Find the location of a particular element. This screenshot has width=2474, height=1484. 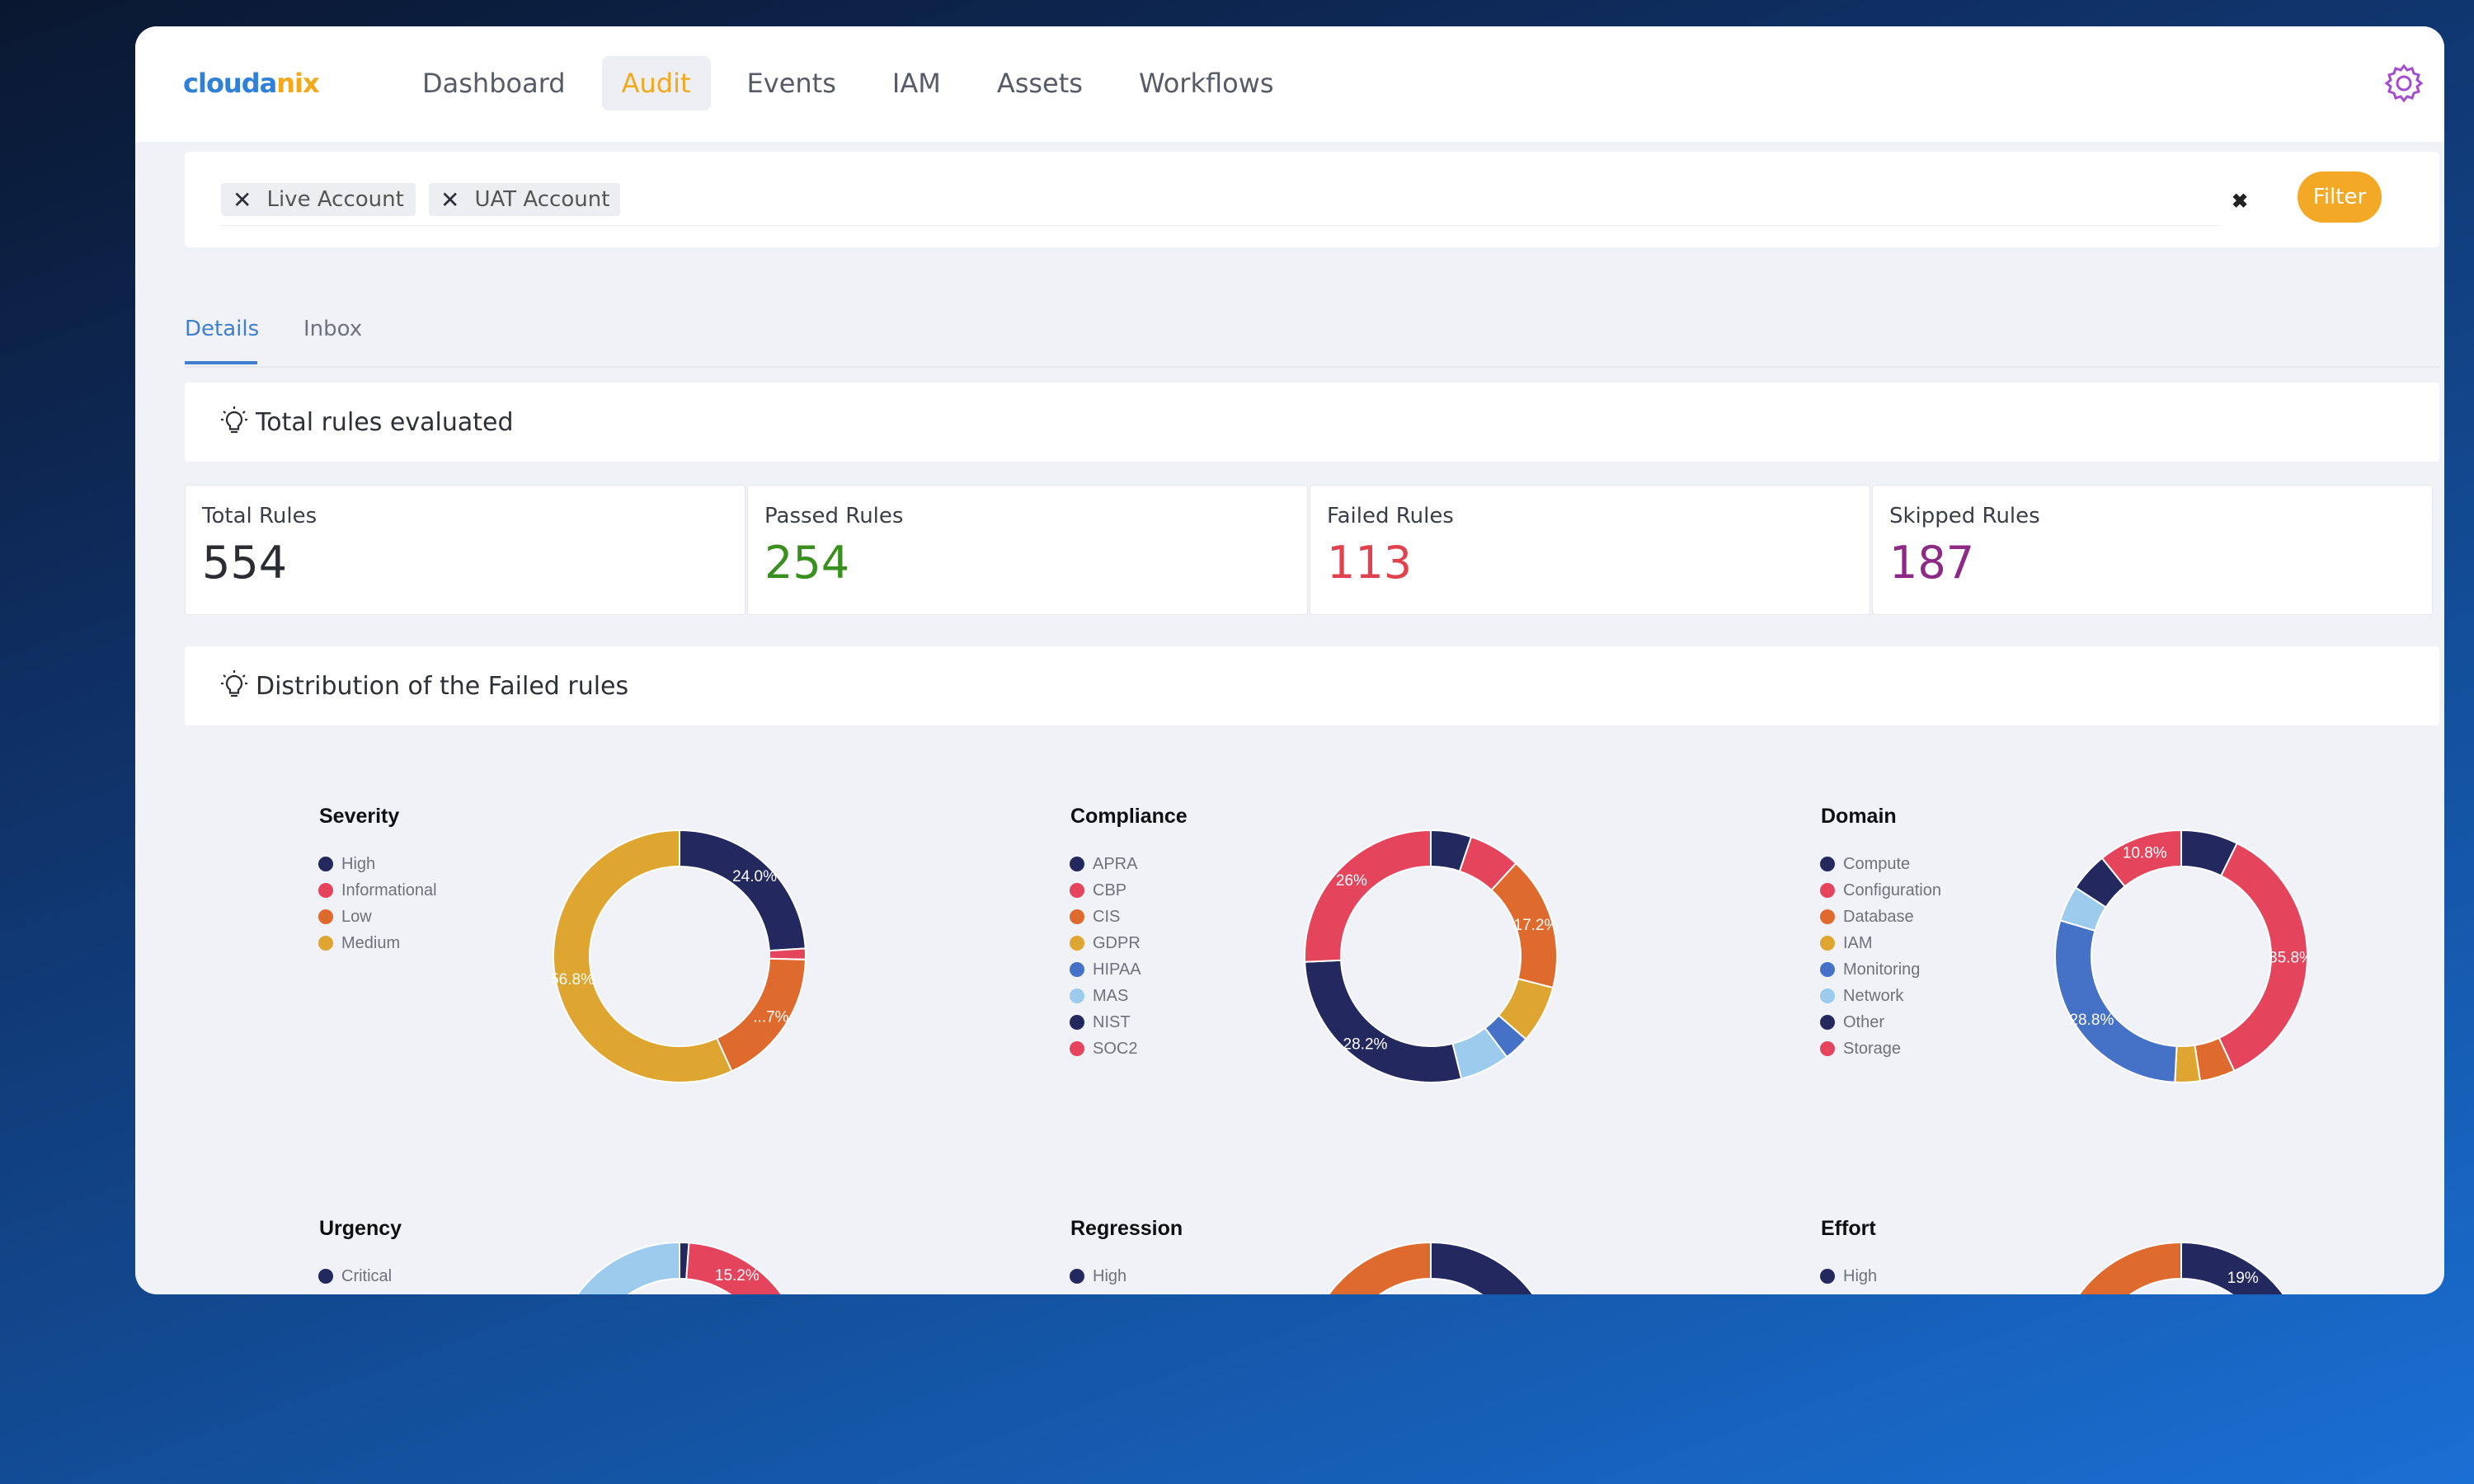

nav-iam: IAM is located at coordinates (916, 83).